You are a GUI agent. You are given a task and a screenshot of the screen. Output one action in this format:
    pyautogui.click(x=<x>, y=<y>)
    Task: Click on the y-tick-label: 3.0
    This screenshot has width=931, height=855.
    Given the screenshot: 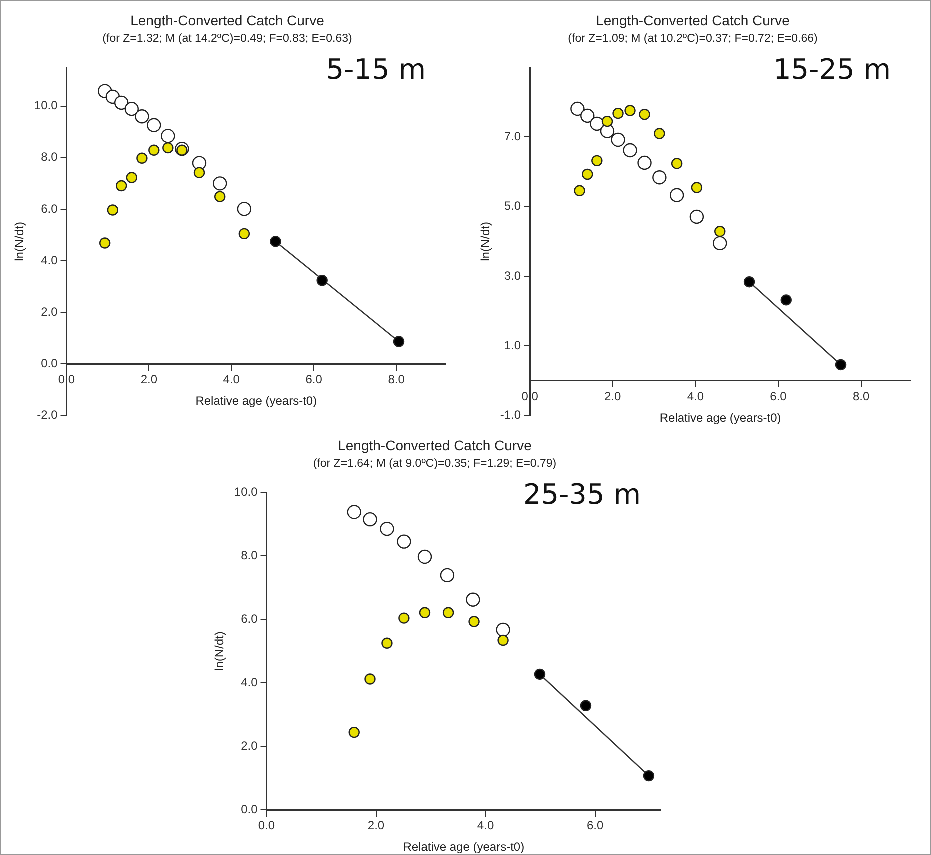 What is the action you would take?
    pyautogui.click(x=513, y=275)
    